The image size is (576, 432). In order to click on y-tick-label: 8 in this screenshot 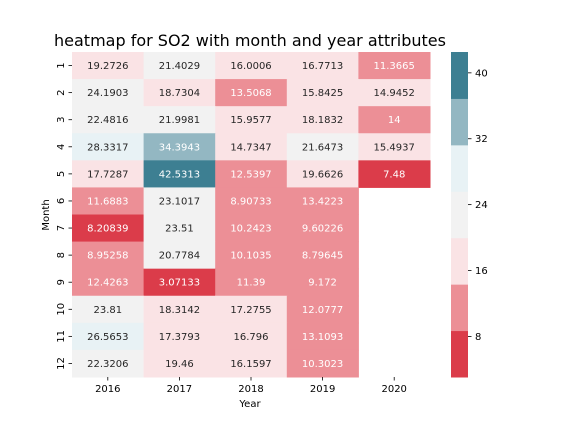, I will do `click(61, 255)`.